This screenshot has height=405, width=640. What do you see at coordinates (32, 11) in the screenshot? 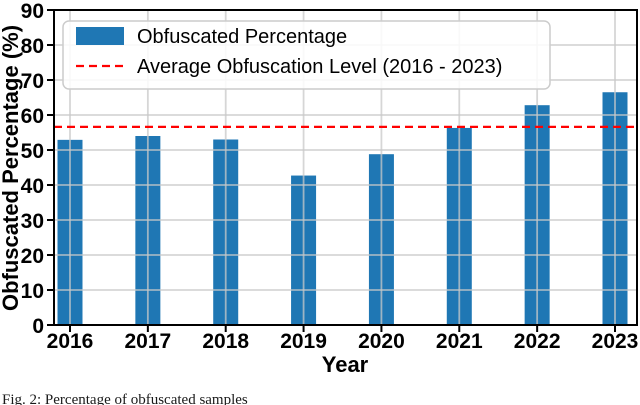
I see `y-tick-label-90: 90` at bounding box center [32, 11].